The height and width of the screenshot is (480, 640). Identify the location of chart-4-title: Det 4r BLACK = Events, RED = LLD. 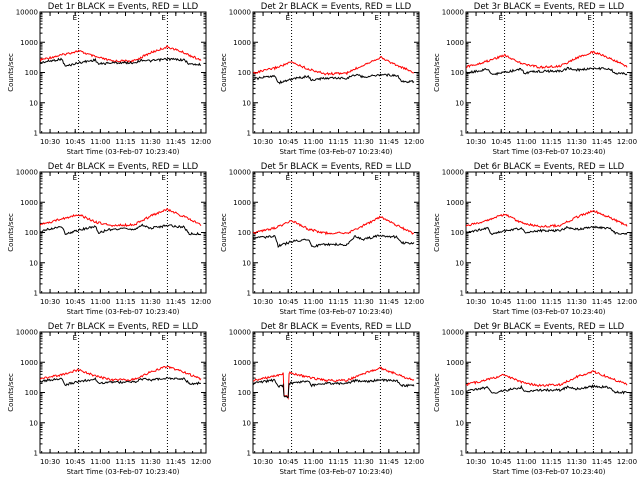
(123, 167).